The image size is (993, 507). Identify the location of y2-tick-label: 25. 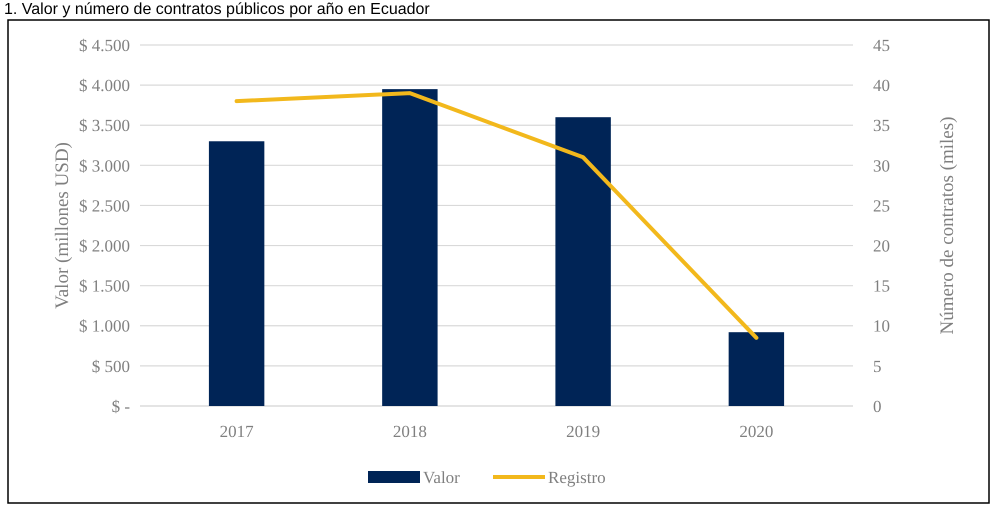
(881, 206).